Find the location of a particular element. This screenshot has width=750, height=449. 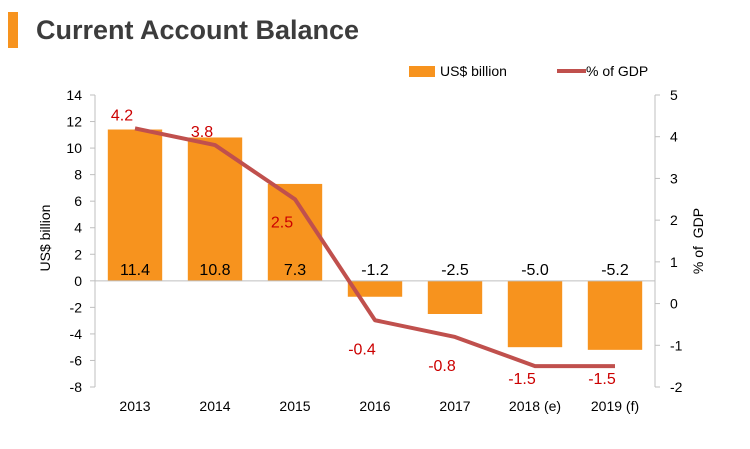

bar-label: 10.8 is located at coordinates (214, 270).